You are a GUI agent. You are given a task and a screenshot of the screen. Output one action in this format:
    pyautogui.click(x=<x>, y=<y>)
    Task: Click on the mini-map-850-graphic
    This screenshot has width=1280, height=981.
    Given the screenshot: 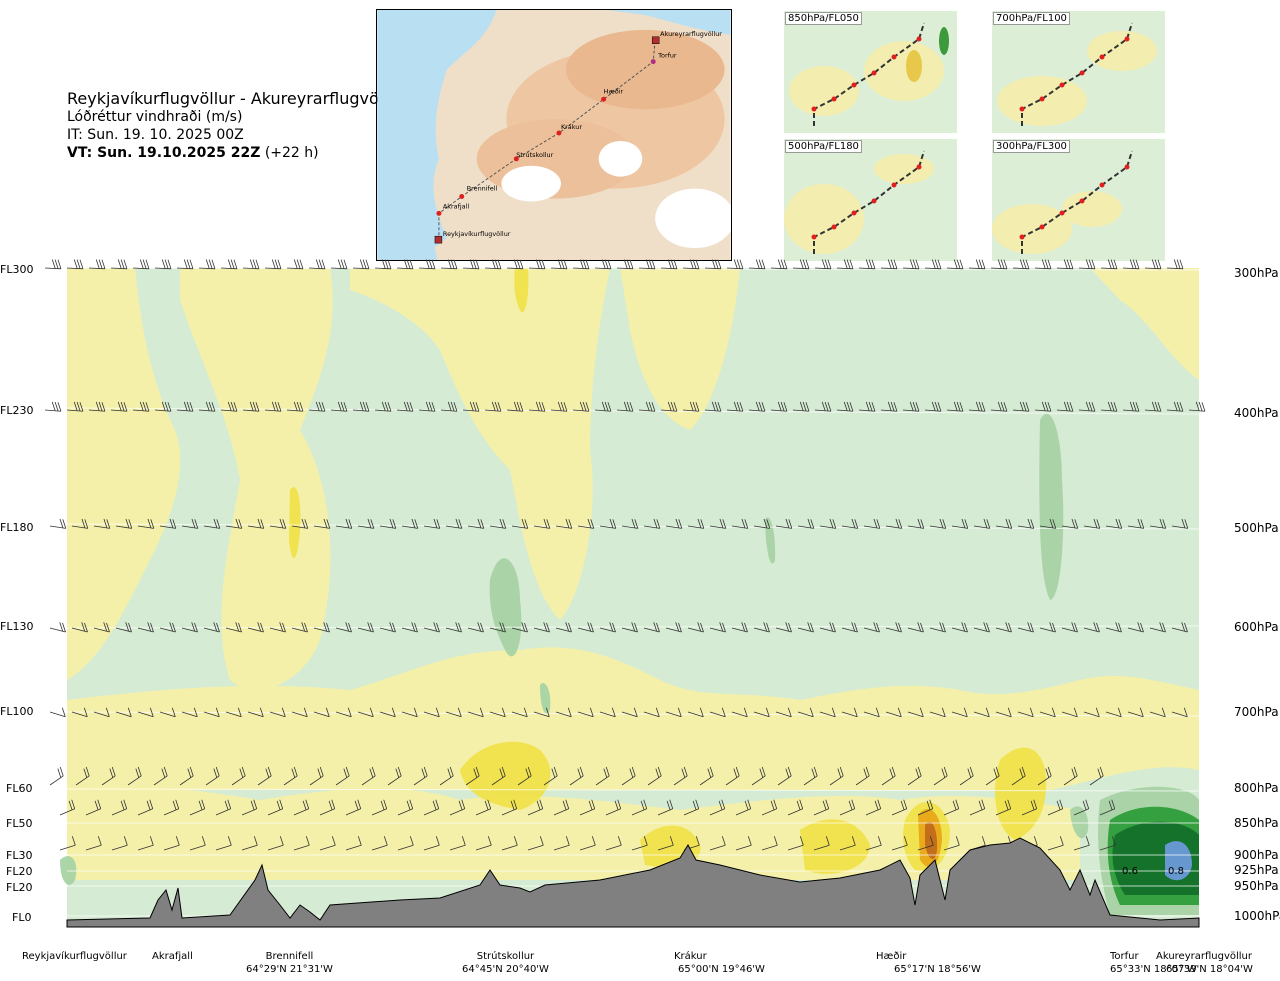 What is the action you would take?
    pyautogui.click(x=870, y=72)
    